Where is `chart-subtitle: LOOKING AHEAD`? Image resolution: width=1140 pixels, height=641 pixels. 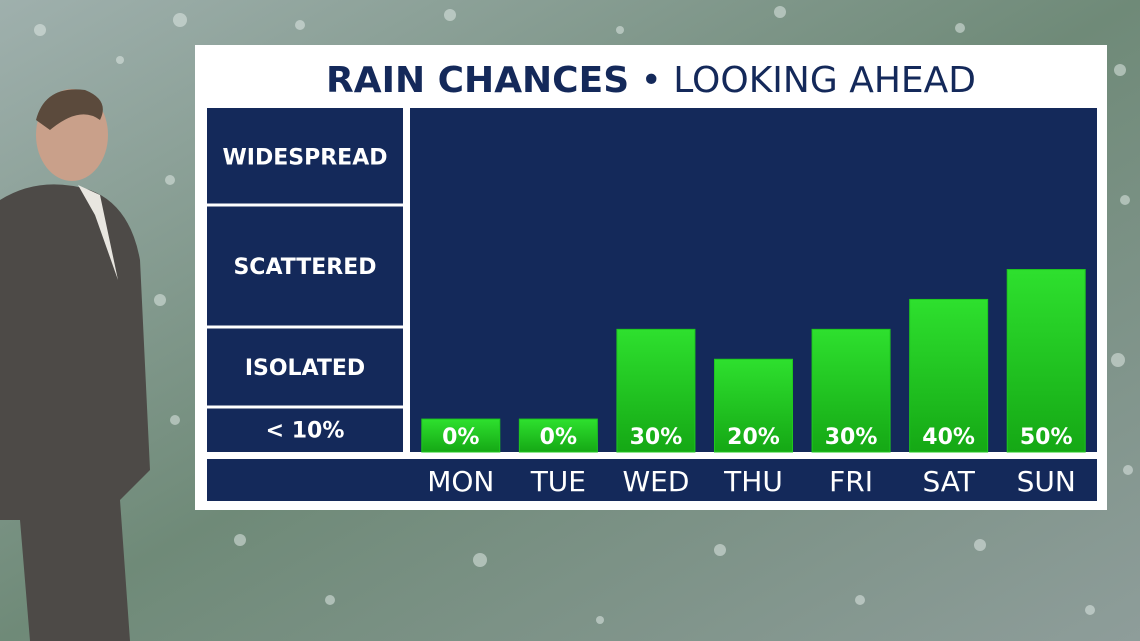 chart-subtitle: LOOKING AHEAD is located at coordinates (824, 80).